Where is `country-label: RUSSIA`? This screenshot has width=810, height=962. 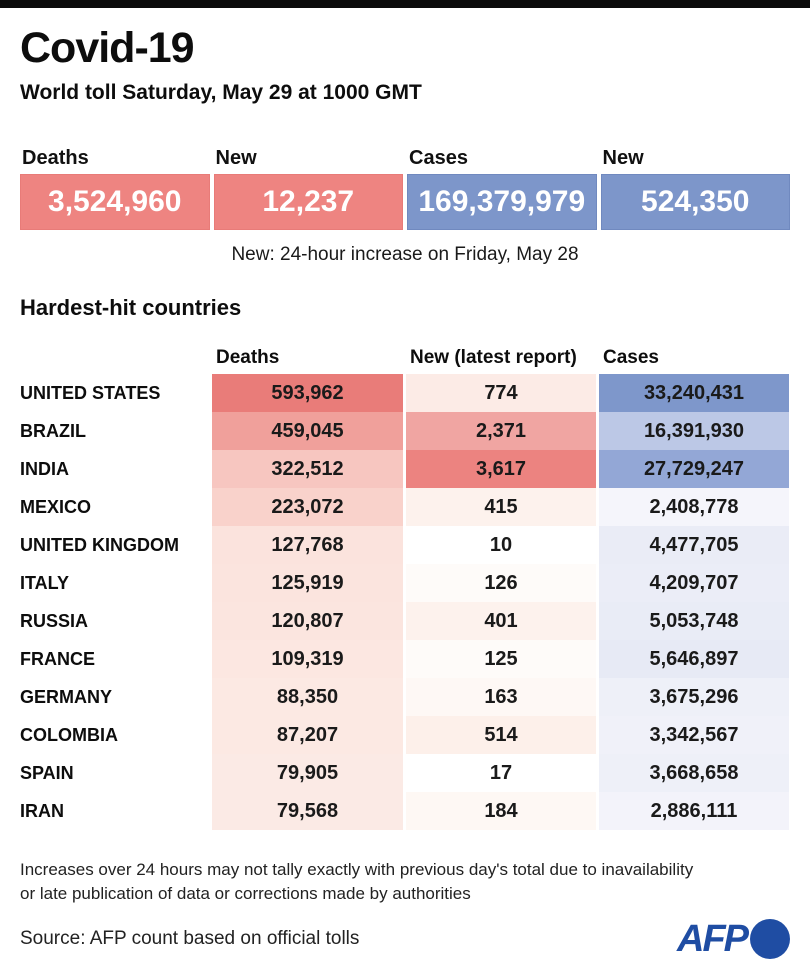 country-label: RUSSIA is located at coordinates (54, 620).